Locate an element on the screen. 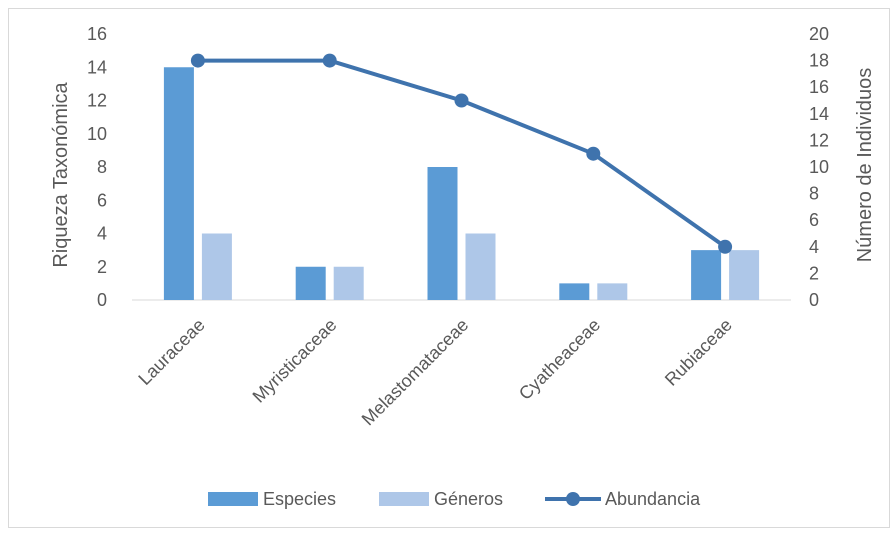  left-y-tick-label: 0 is located at coordinates (102, 300).